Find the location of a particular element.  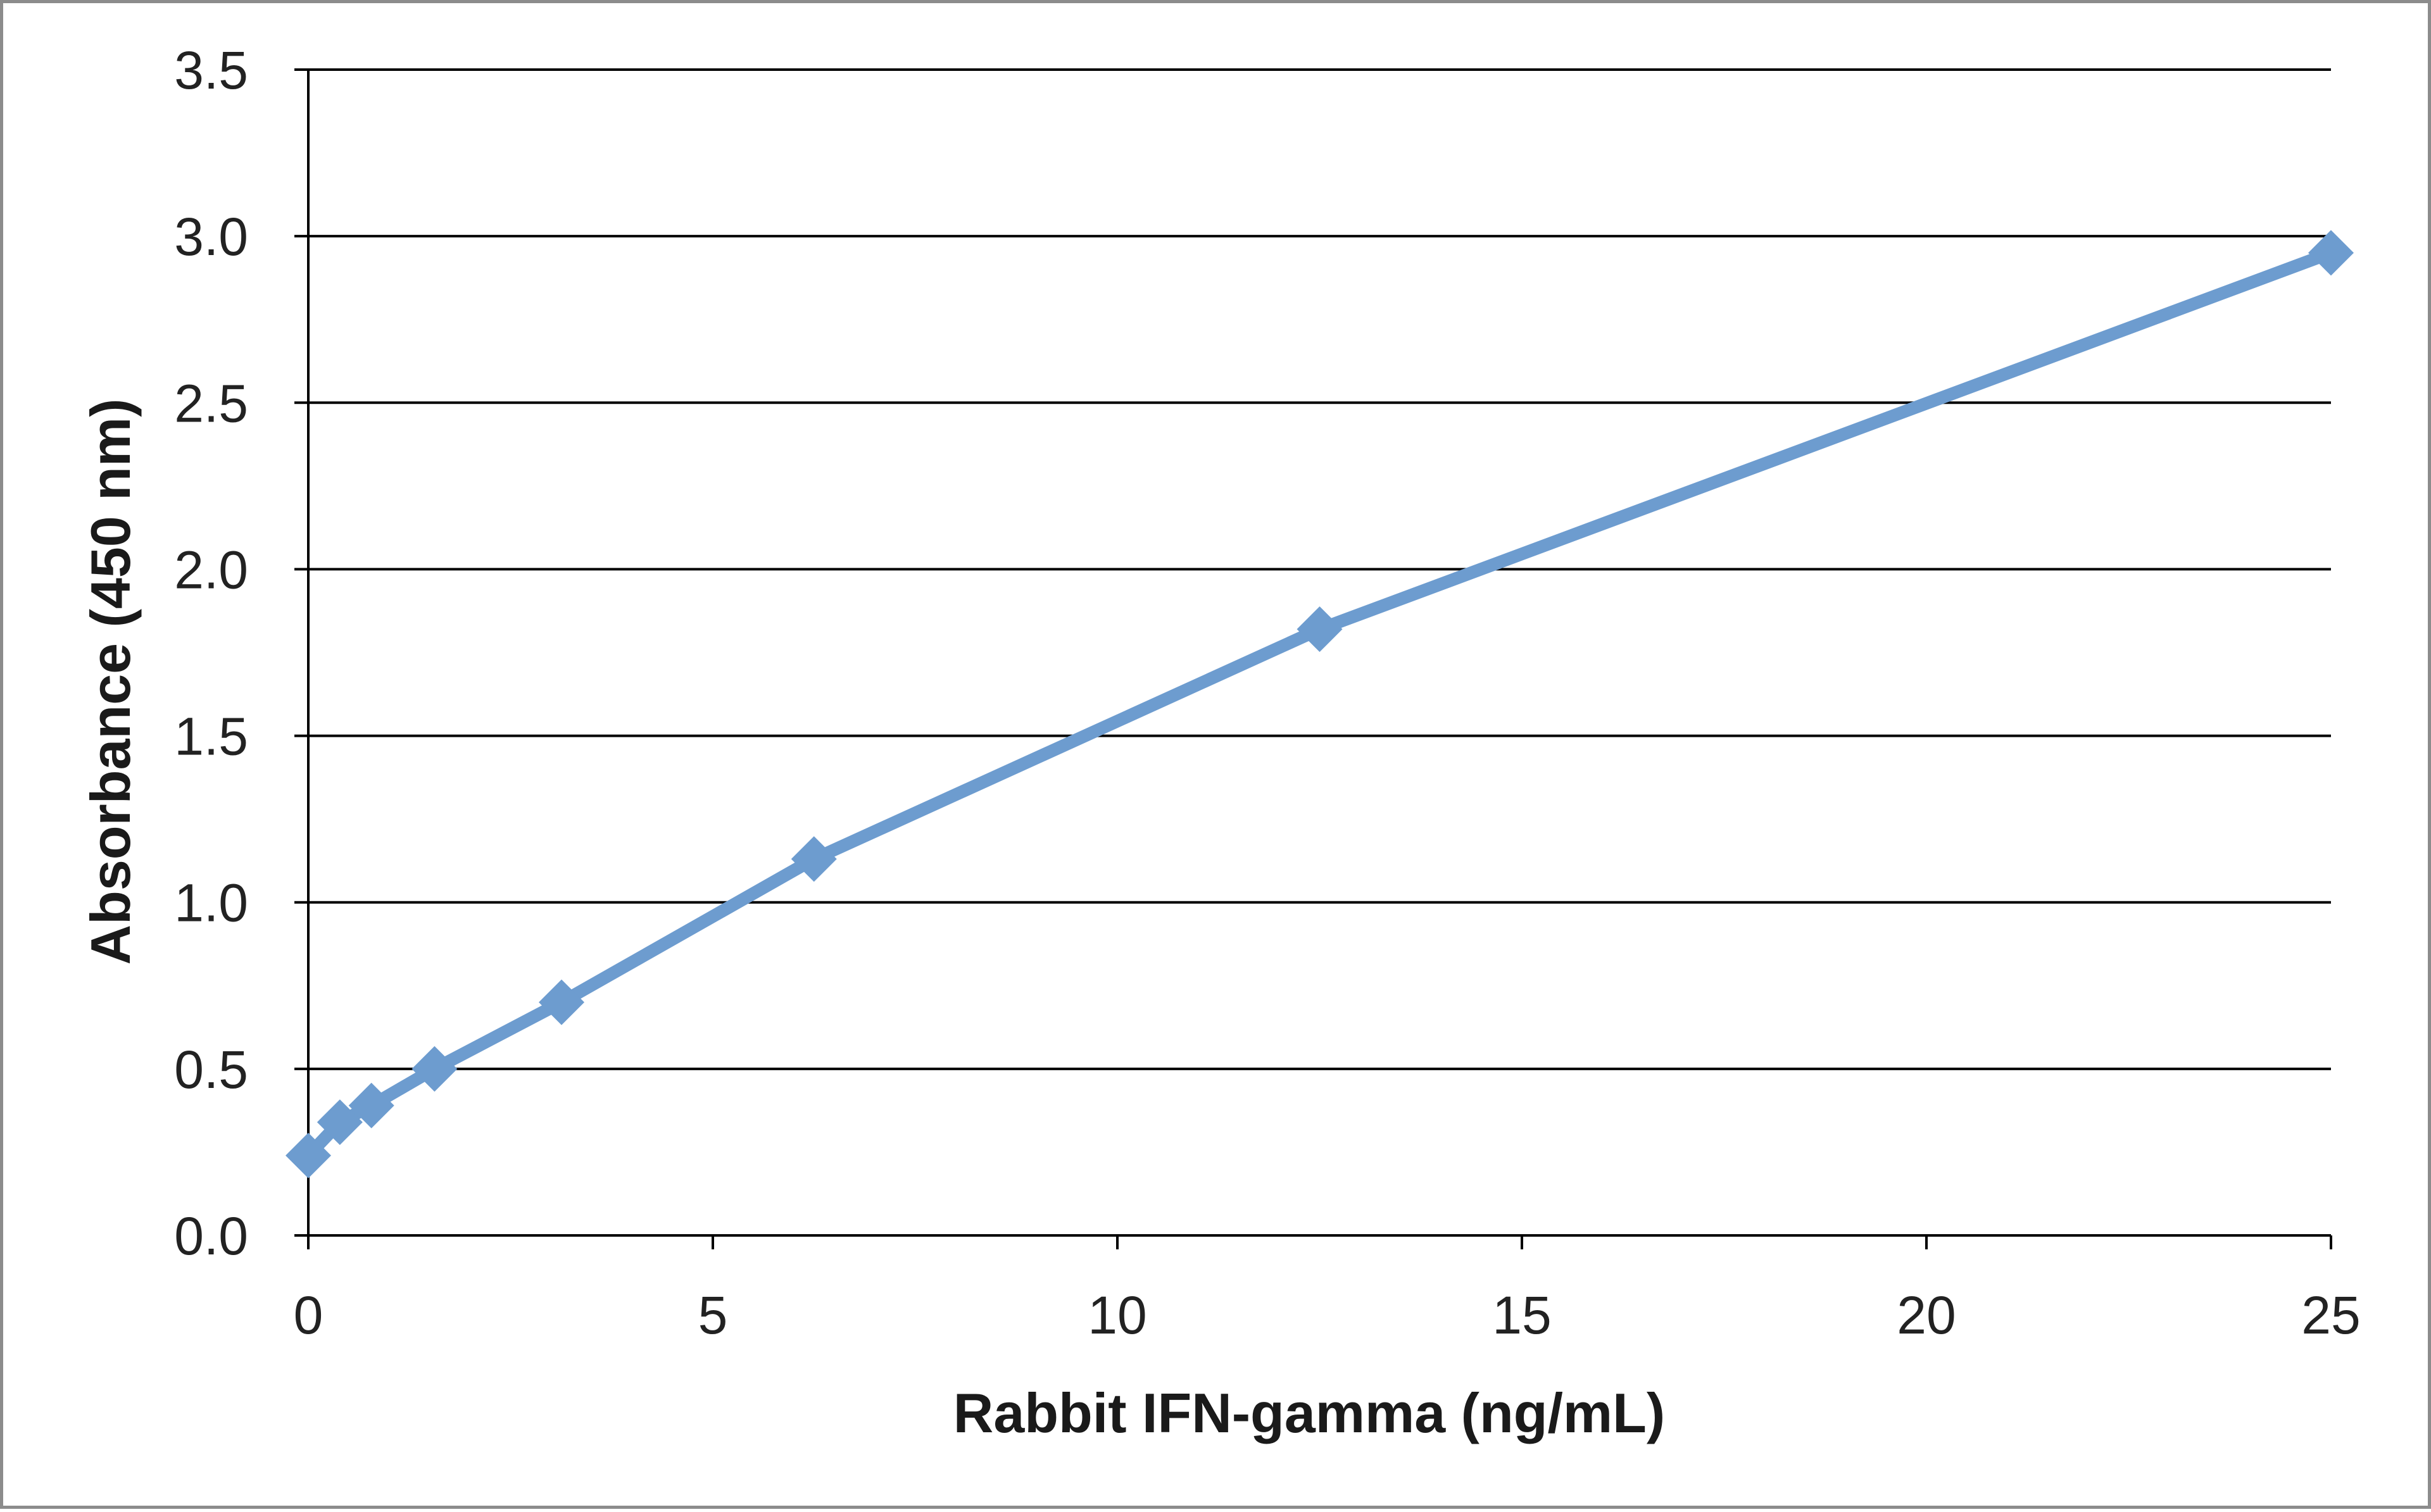

x-tick-label: 10 is located at coordinates (1117, 1315).